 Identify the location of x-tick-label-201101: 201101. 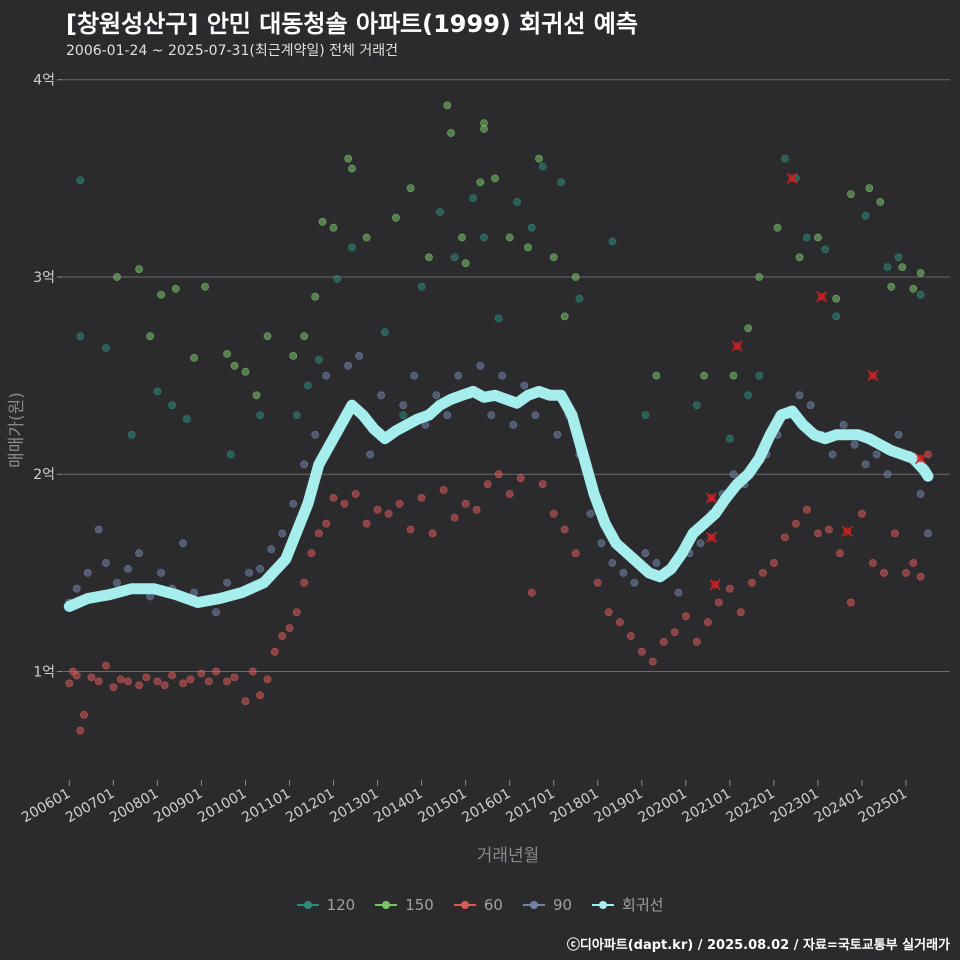
(266, 806).